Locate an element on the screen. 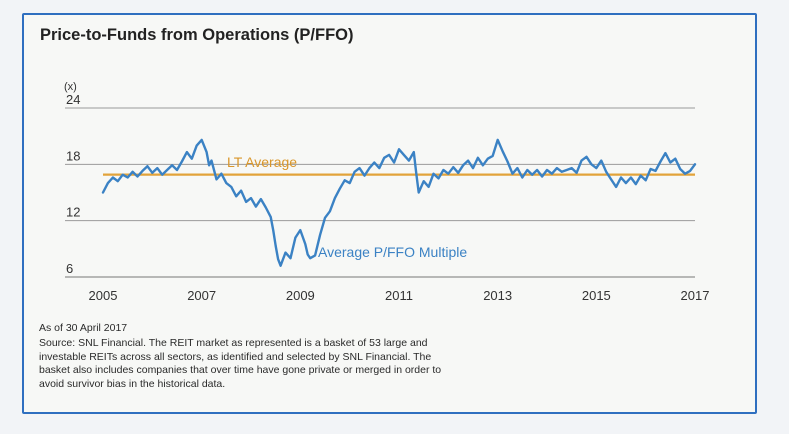 The height and width of the screenshot is (434, 789). chart-title: Price-to-Funds from Operations (P/FFO) is located at coordinates (197, 35).